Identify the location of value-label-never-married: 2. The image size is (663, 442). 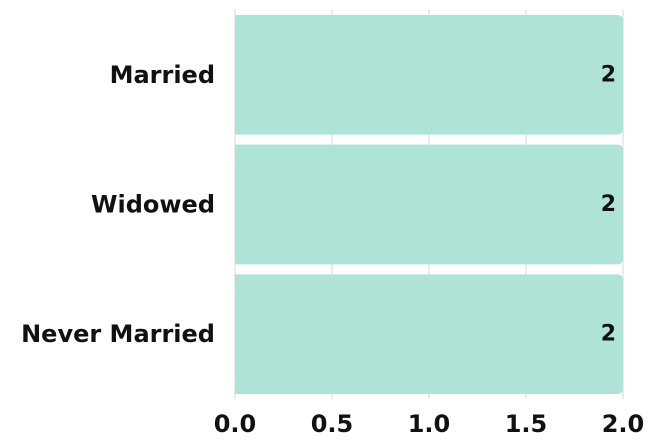
(608, 334).